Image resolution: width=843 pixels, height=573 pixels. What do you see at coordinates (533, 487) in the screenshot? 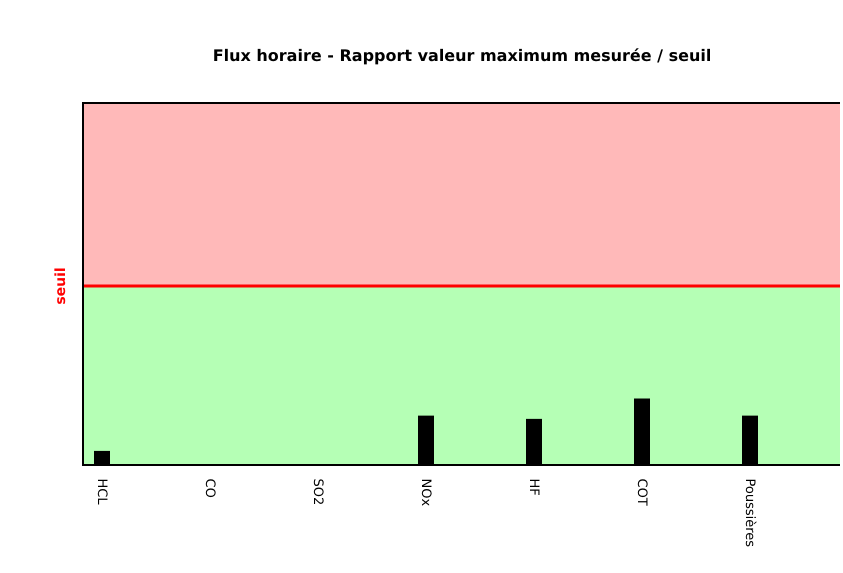
I see `x-tick-label: HF` at bounding box center [533, 487].